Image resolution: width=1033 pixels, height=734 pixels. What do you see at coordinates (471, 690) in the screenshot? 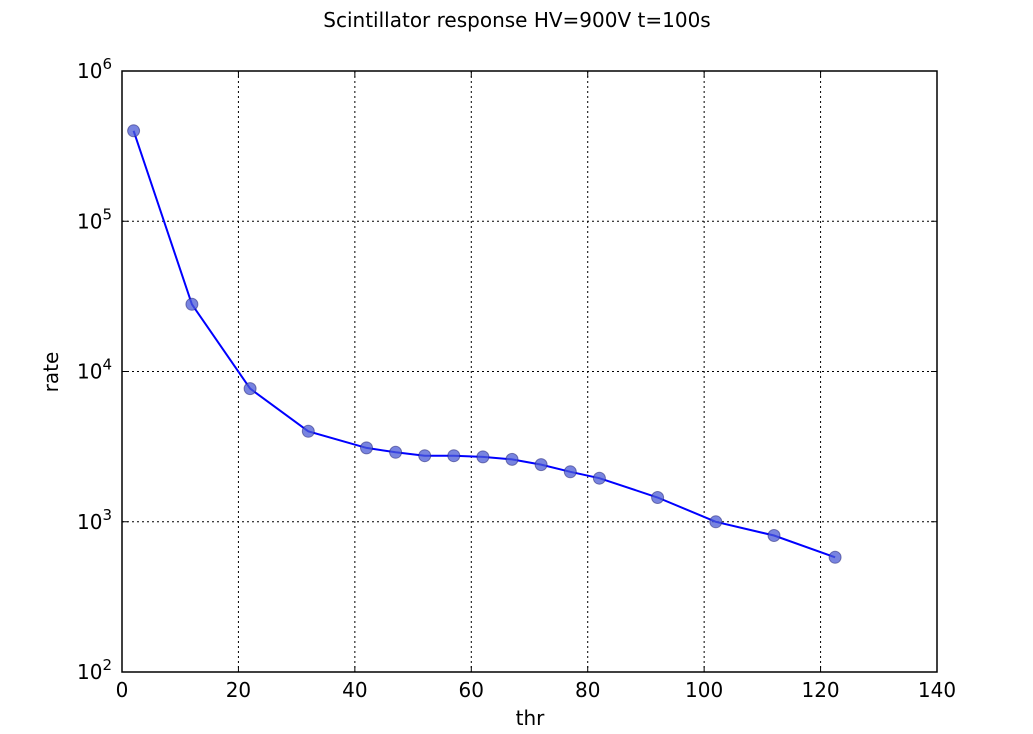
I see `x-tick-label: 60` at bounding box center [471, 690].